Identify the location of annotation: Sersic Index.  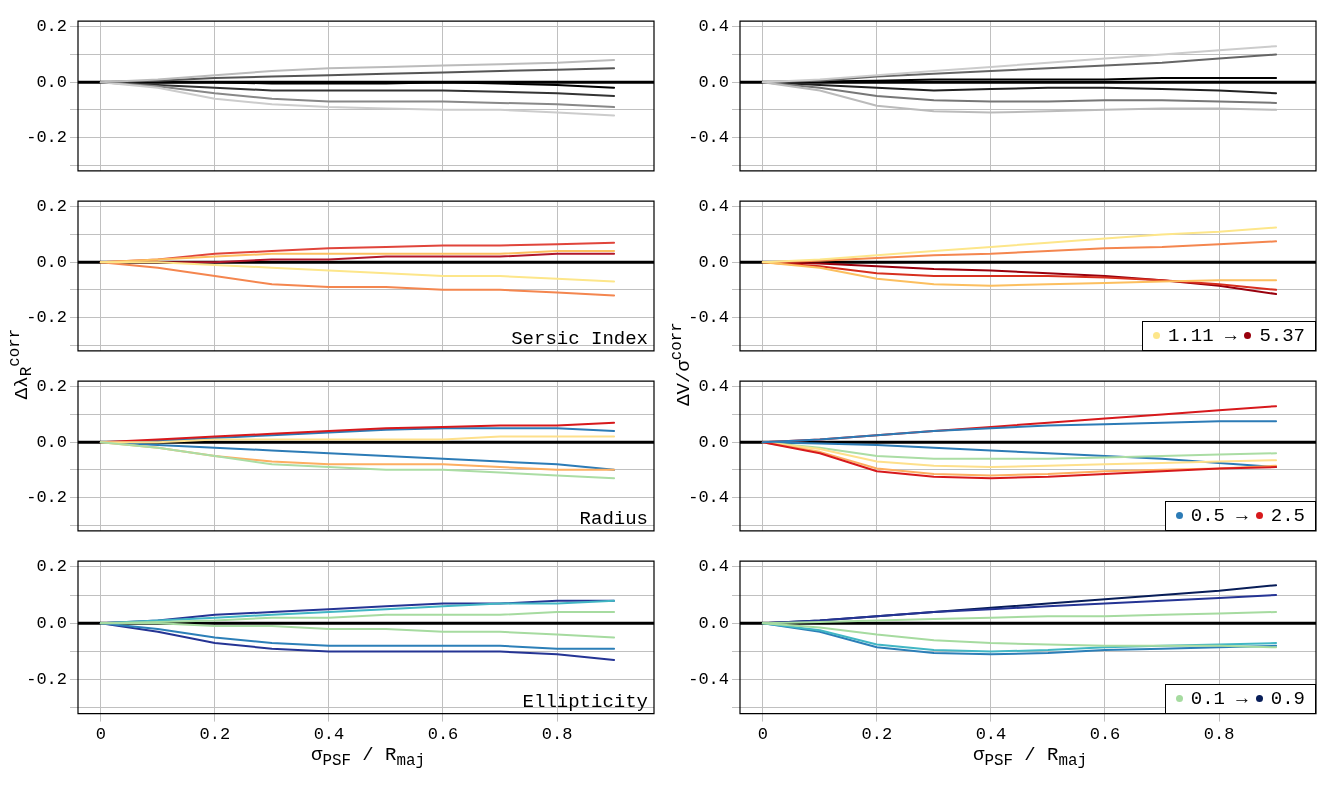
(579, 339).